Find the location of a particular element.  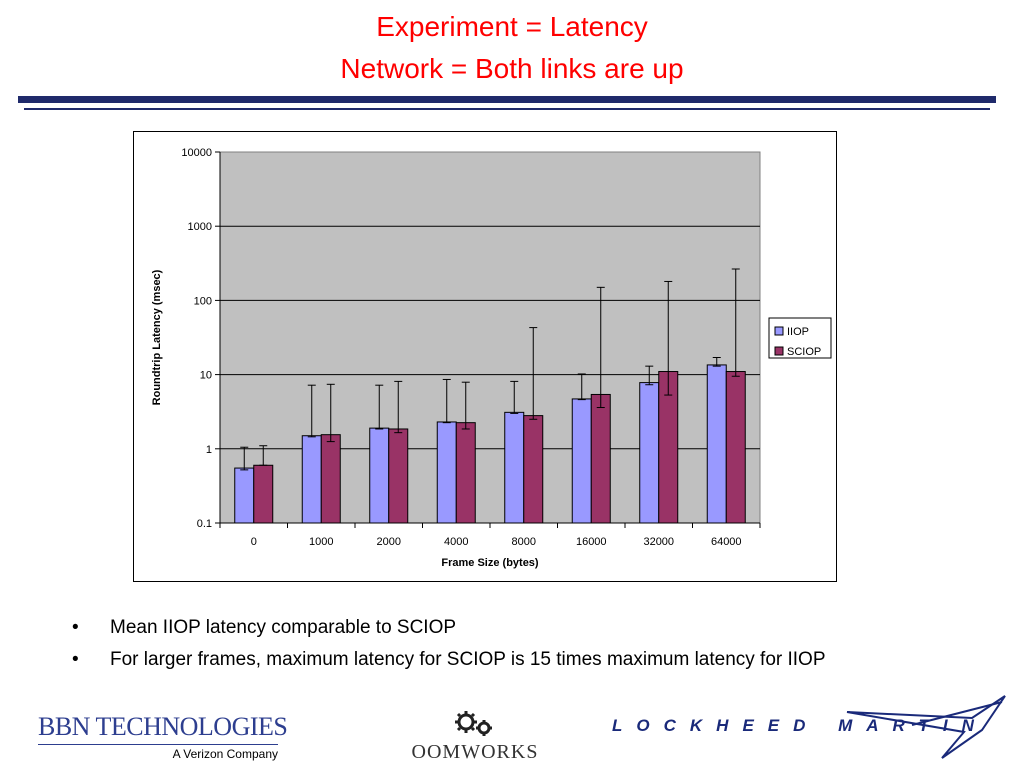

x-tick-label: 4000 is located at coordinates (456, 542).